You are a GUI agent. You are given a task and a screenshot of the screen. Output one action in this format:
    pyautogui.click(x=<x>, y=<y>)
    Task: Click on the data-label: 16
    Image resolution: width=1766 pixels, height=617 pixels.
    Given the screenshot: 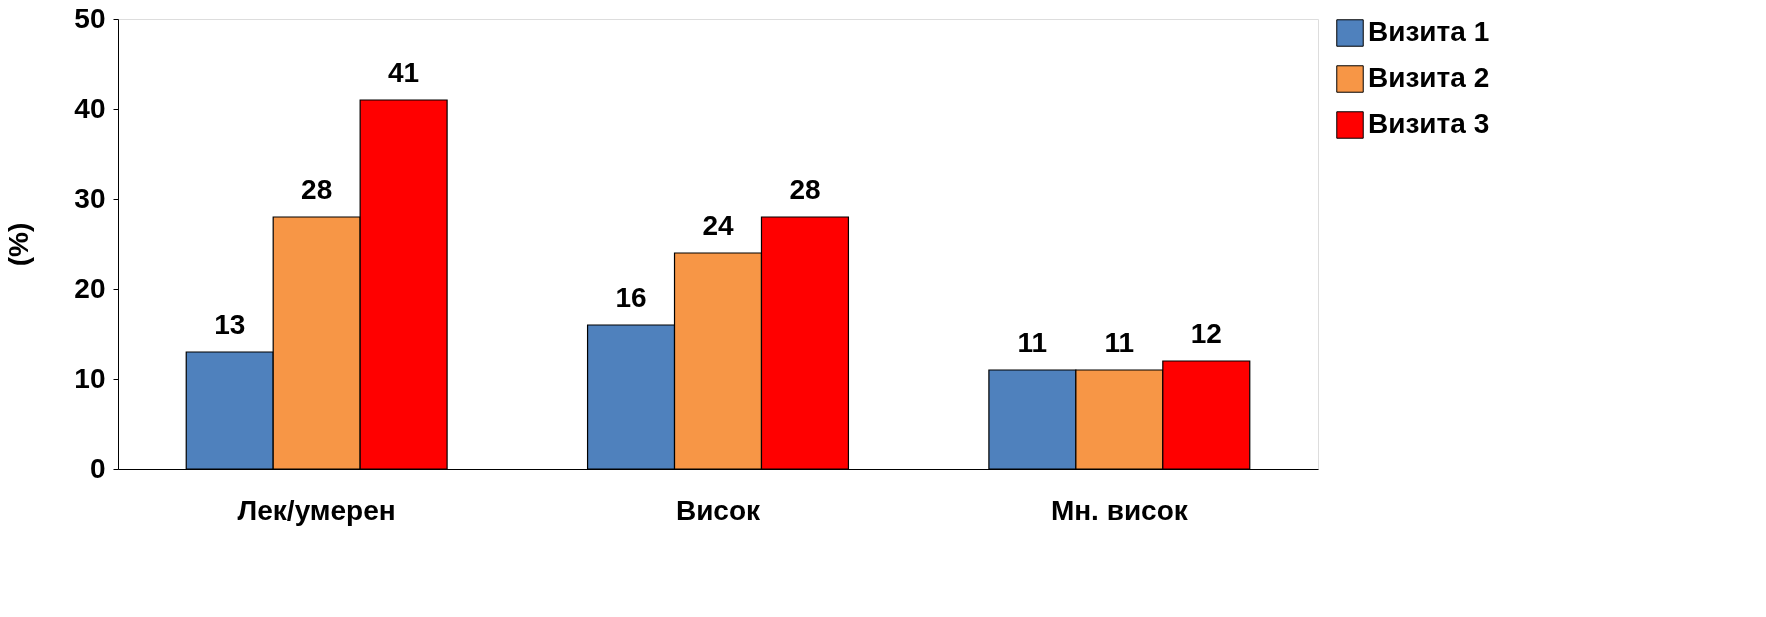 What is the action you would take?
    pyautogui.click(x=631, y=297)
    